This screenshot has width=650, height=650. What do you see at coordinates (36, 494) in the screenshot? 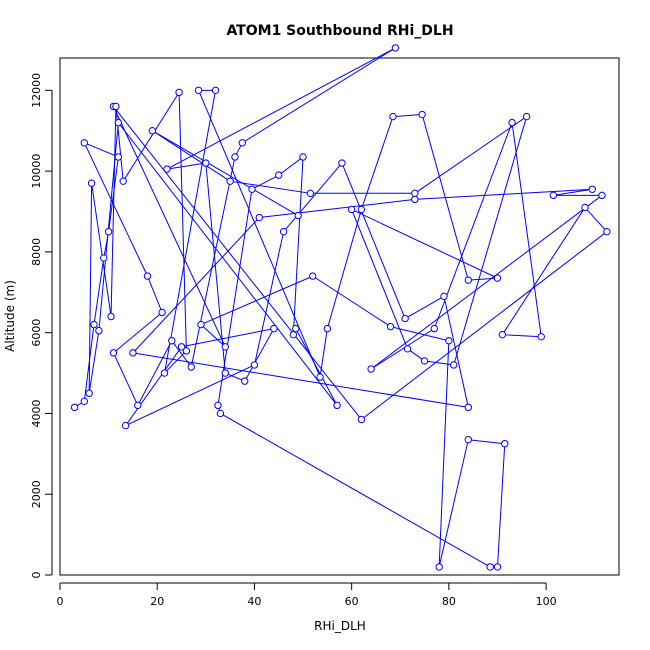
I see `y-tick-label: 2000` at bounding box center [36, 494].